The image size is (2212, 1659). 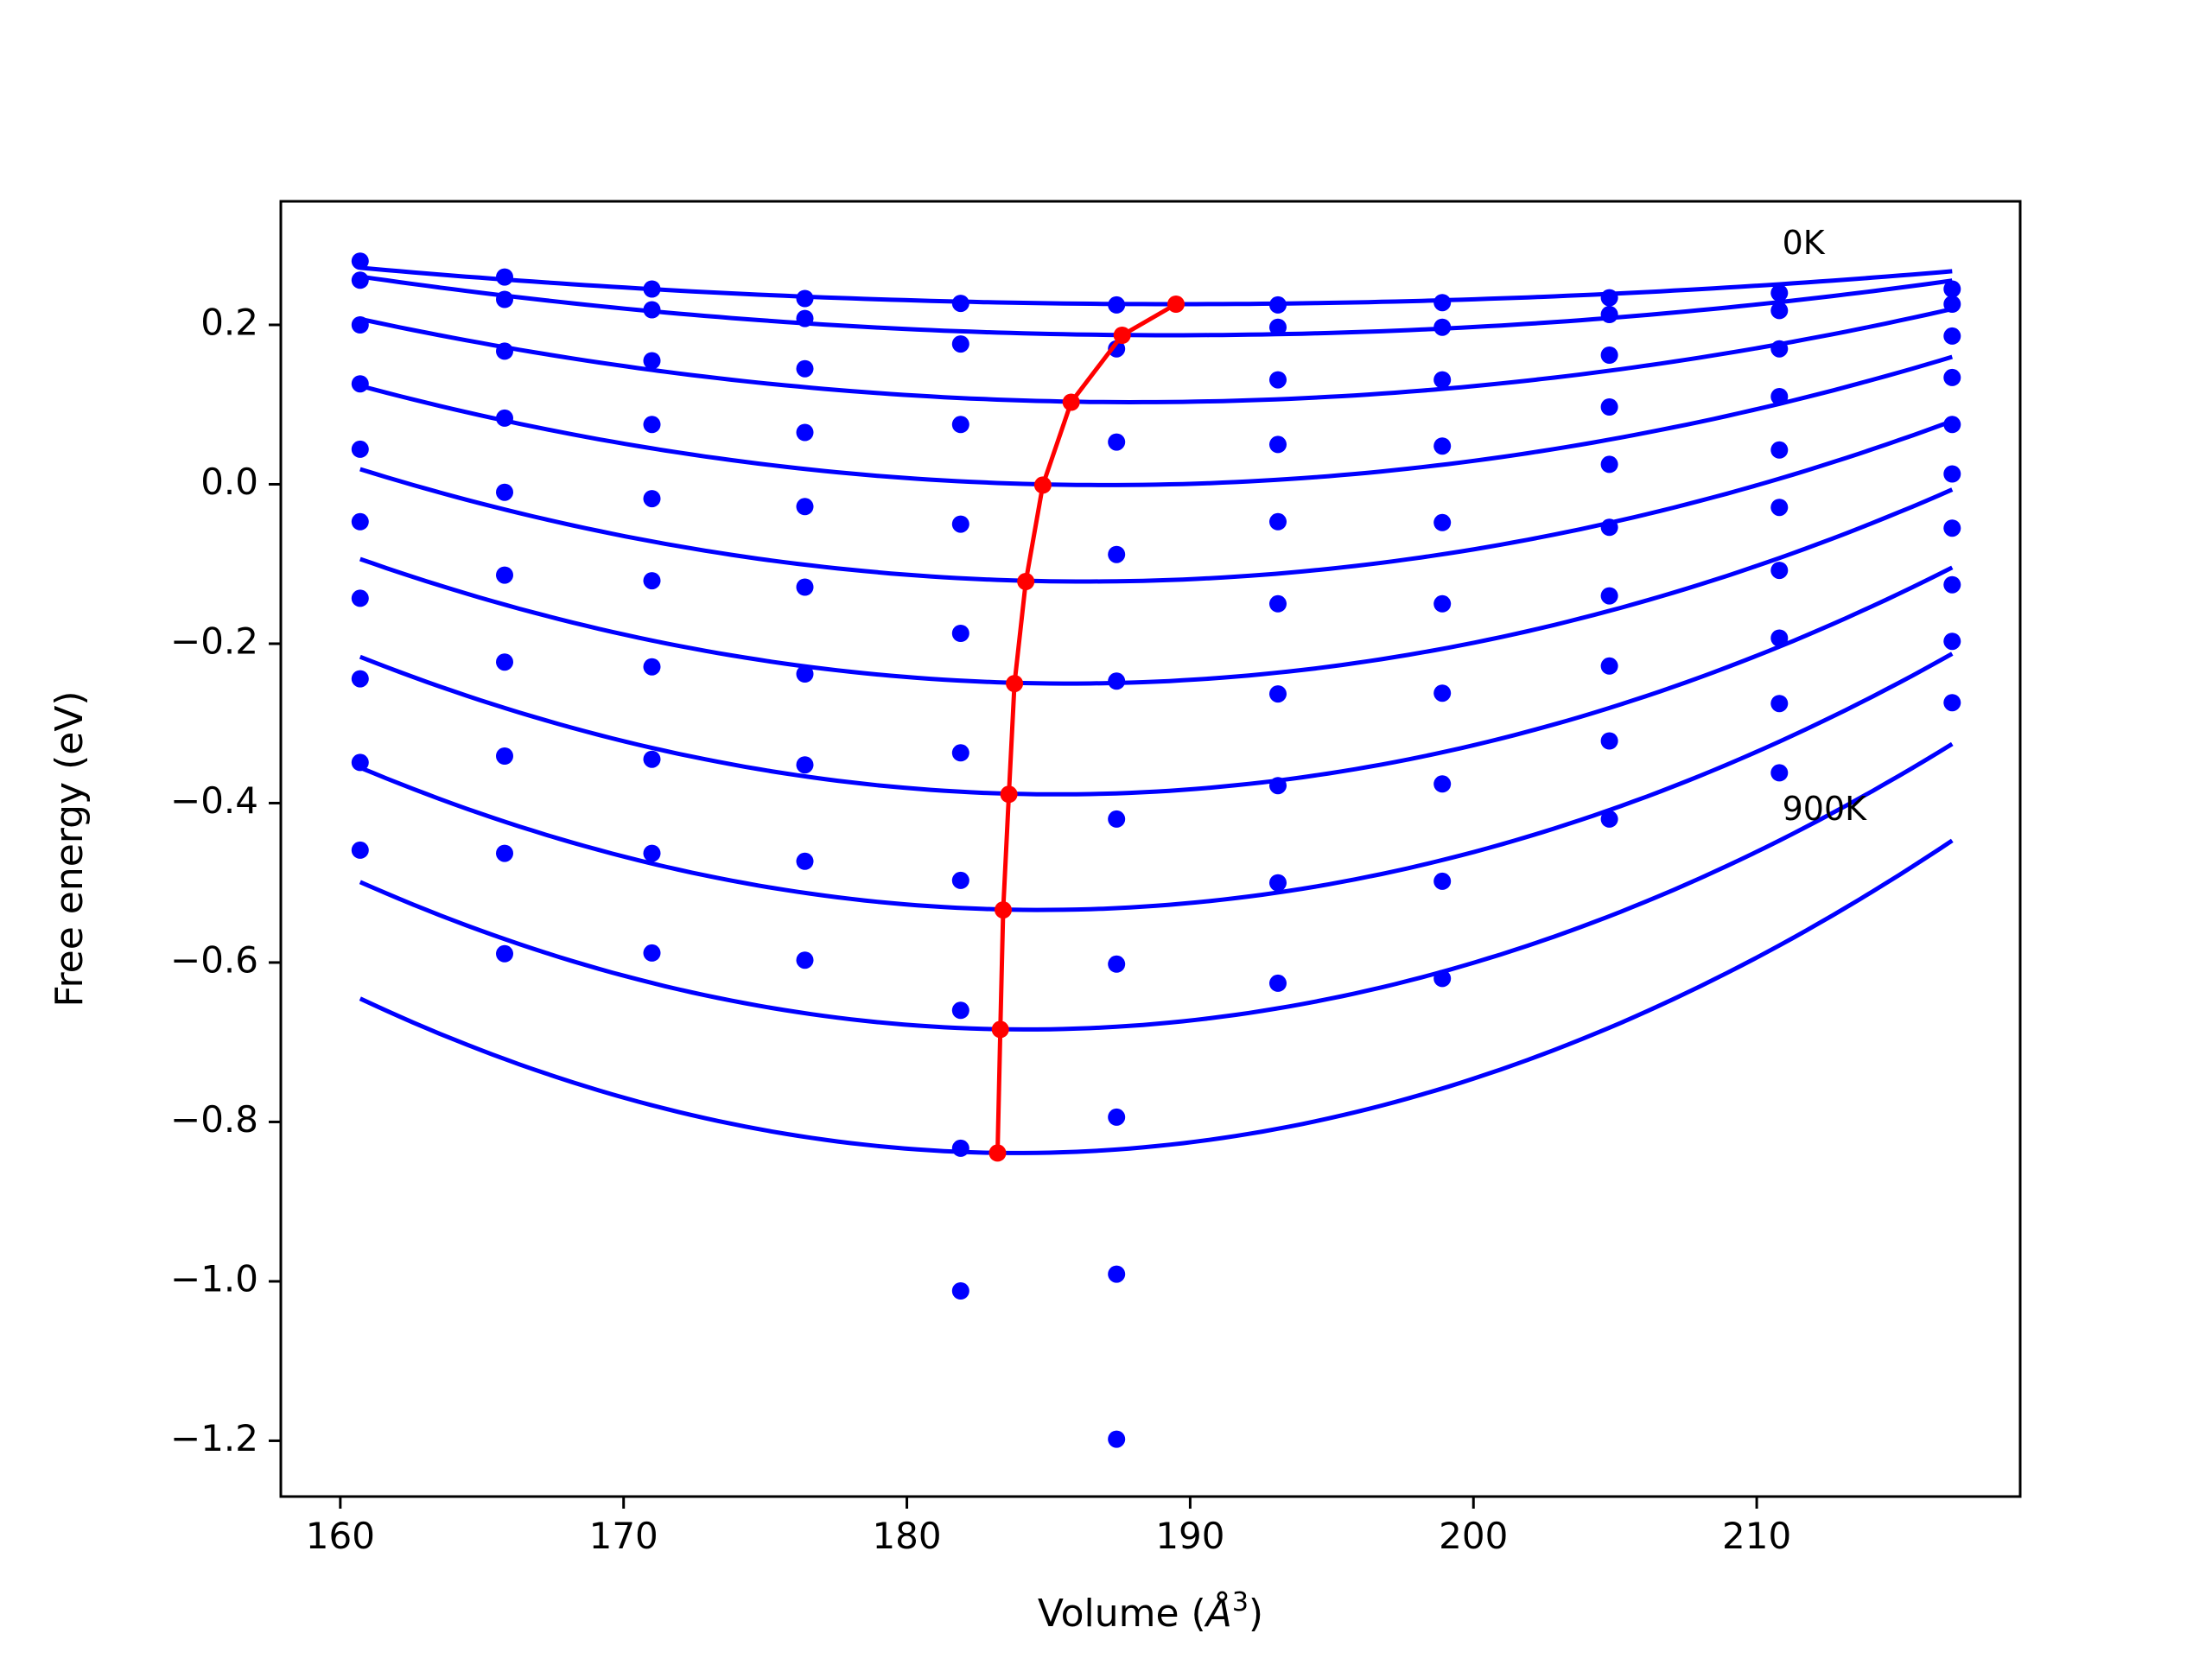 What do you see at coordinates (1756, 1536) in the screenshot?
I see `x-tick-label-5: 210` at bounding box center [1756, 1536].